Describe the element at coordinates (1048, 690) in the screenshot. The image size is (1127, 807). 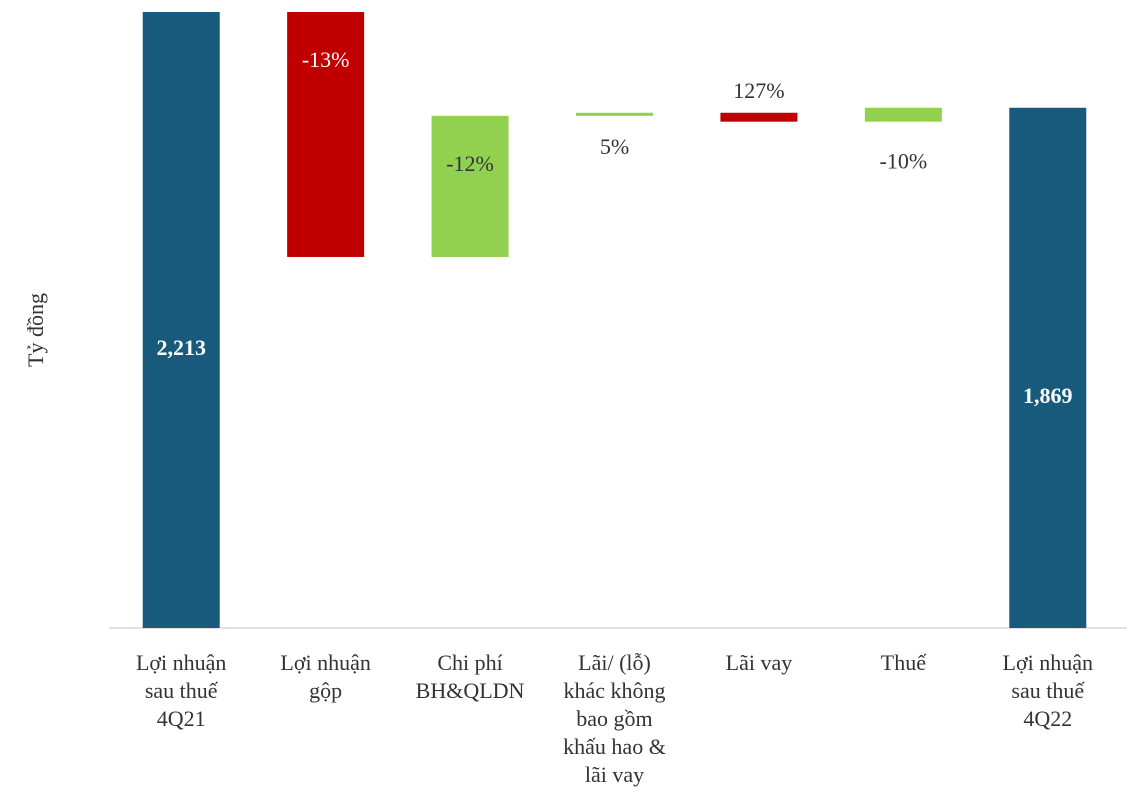
I see `x-tick-label: Lợi nhuận sau thuế 4Q22` at that location.